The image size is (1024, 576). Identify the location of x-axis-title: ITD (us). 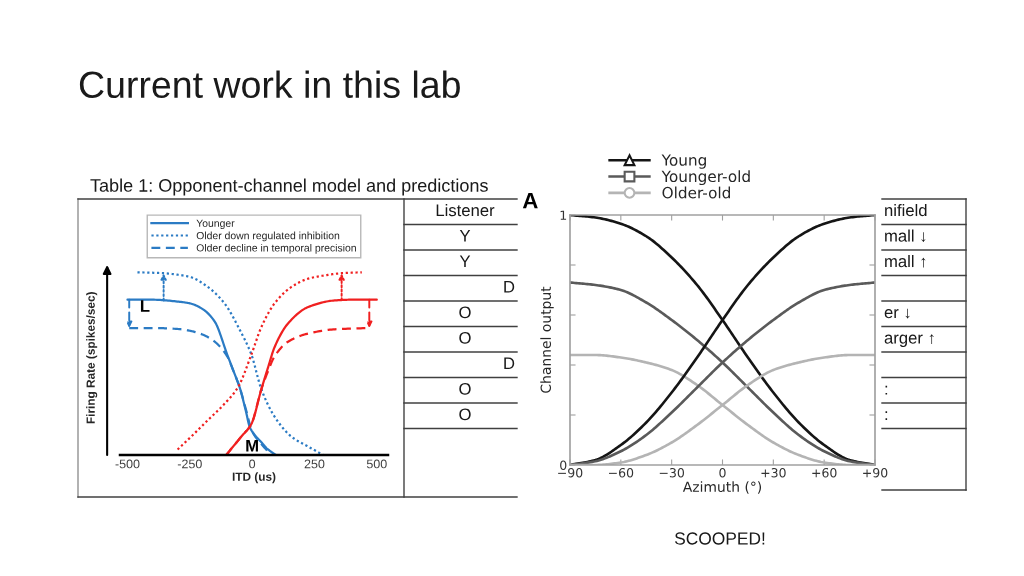
(254, 478).